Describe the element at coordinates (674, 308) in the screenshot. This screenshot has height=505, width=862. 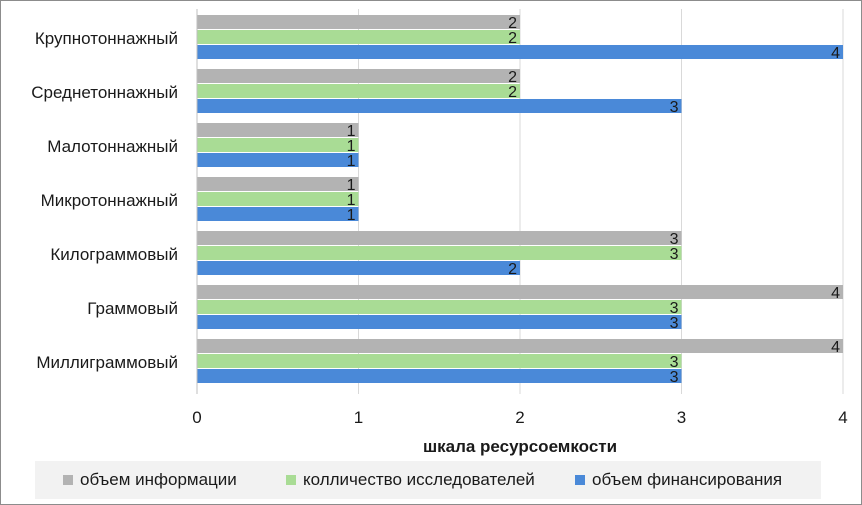
I see `data-label-6-series-2: 3` at that location.